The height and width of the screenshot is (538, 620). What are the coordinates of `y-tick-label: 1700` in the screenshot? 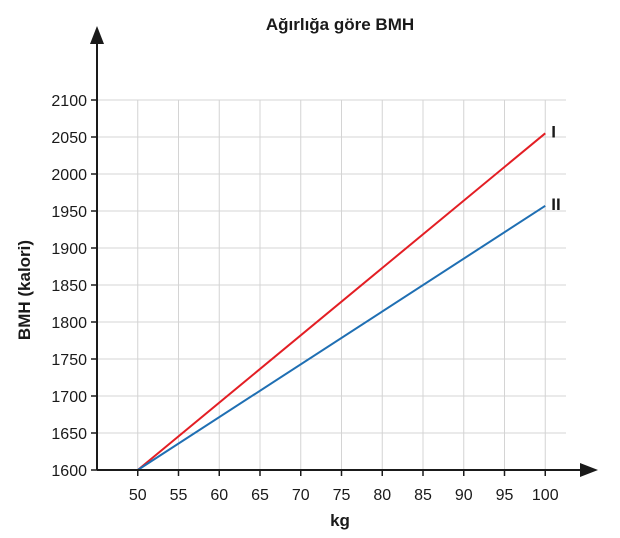 It's located at (69, 397).